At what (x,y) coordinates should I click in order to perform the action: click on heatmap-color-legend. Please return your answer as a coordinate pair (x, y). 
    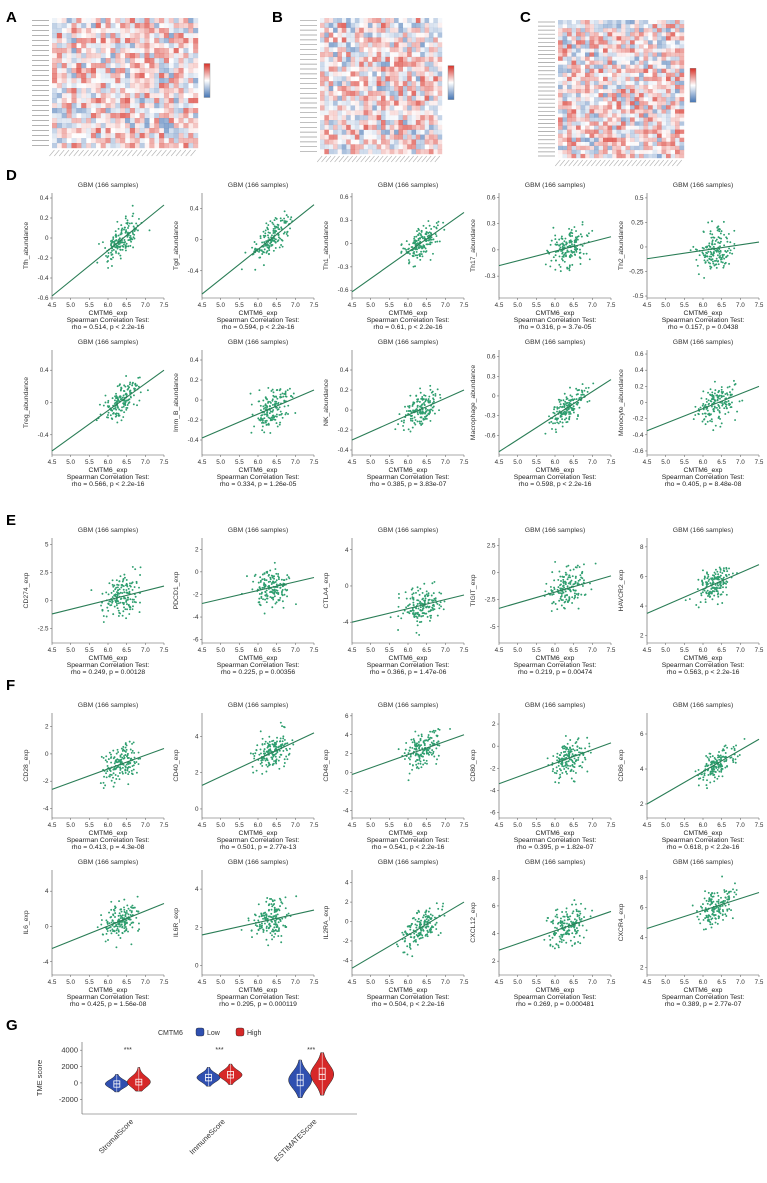
    Looking at the image, I should click on (207, 80).